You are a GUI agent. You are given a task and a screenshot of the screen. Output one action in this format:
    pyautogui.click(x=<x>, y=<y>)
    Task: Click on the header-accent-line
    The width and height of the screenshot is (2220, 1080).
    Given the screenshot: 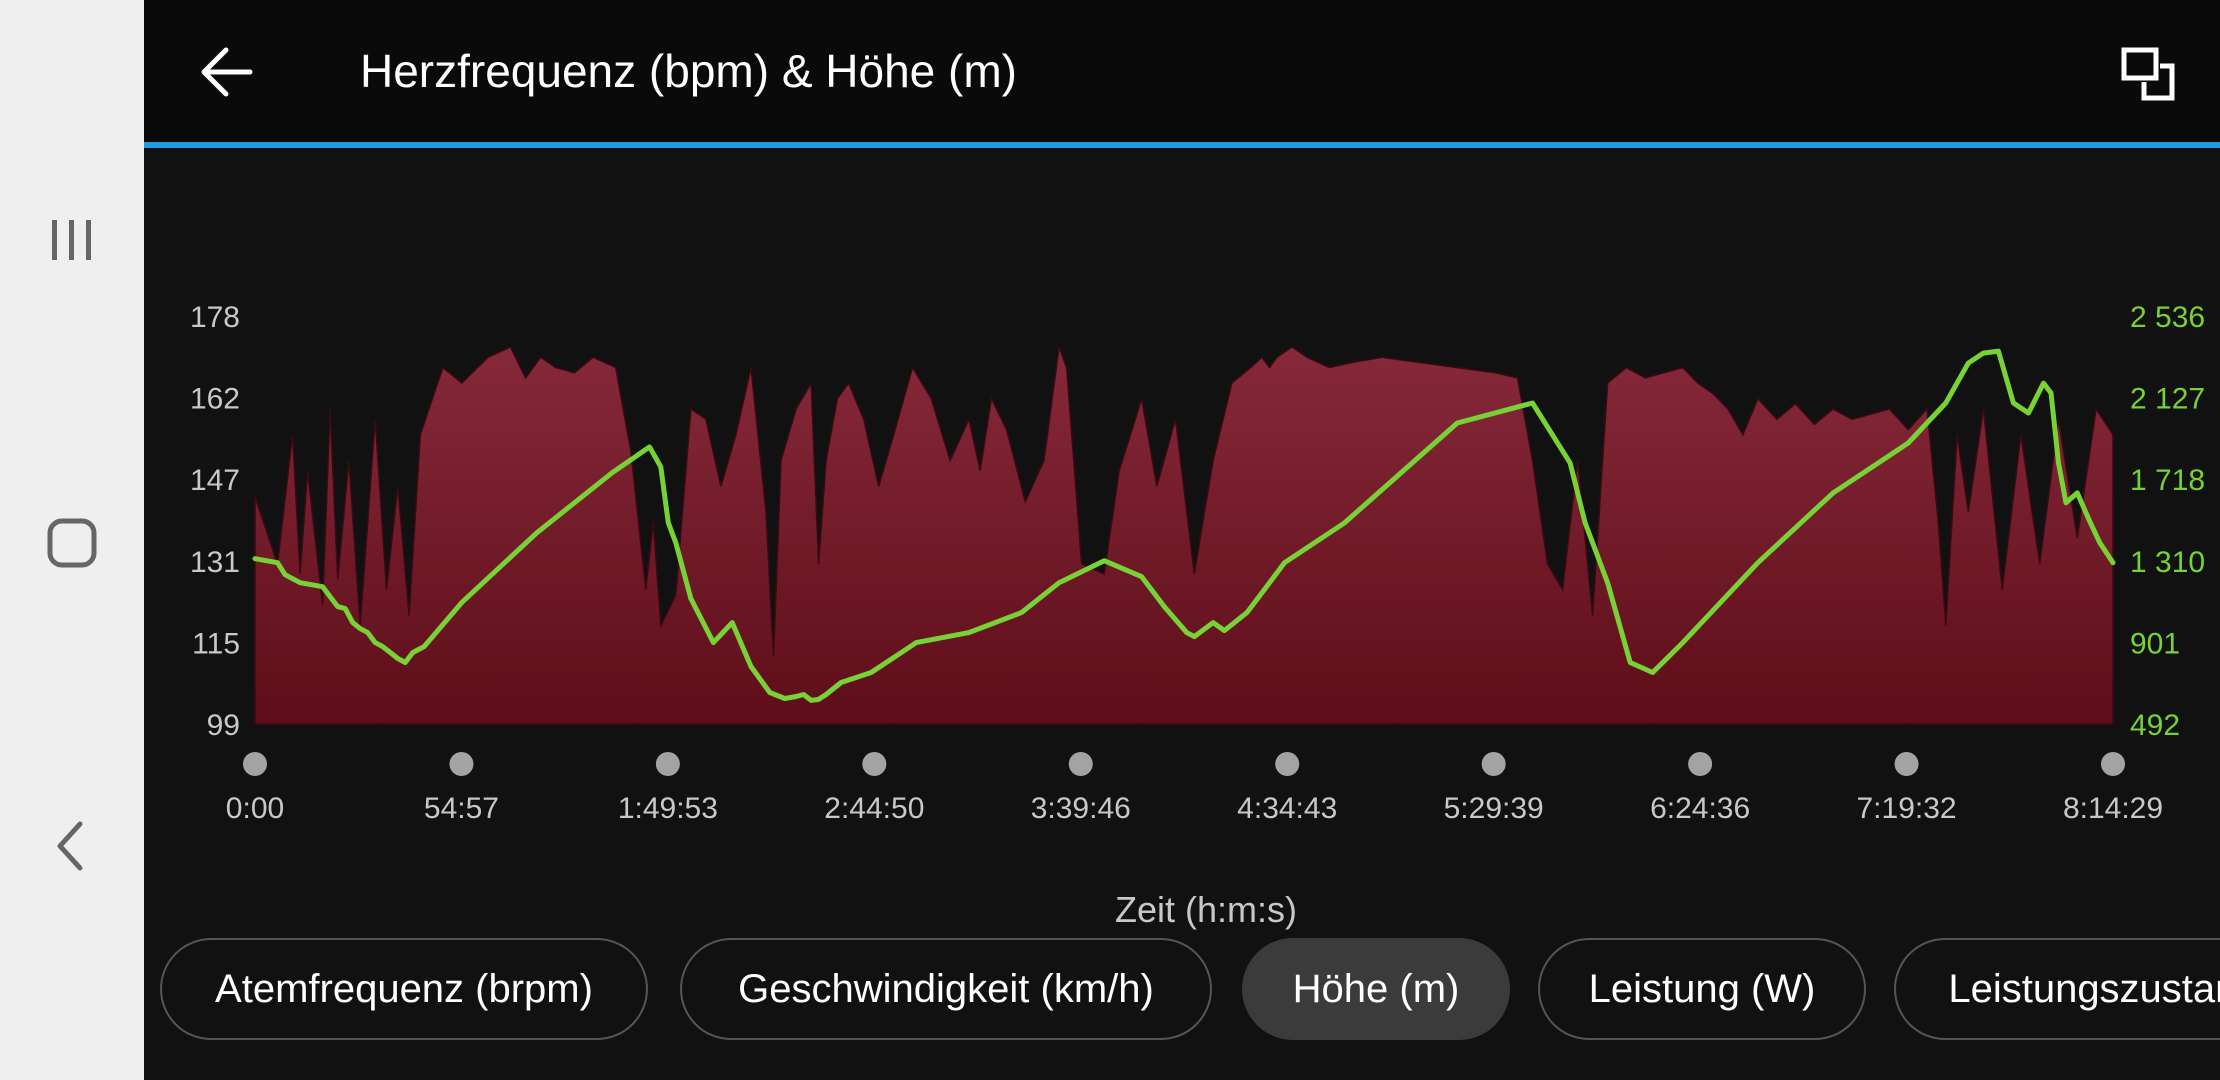 What is the action you would take?
    pyautogui.click(x=1182, y=145)
    